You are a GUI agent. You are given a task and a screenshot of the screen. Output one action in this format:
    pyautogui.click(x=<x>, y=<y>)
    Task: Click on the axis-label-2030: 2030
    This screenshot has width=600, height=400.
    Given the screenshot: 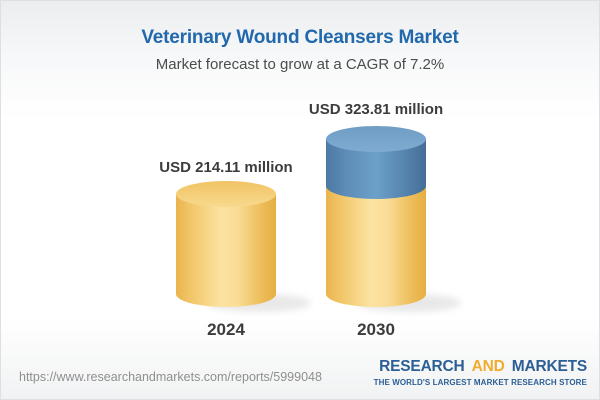 What is the action you would take?
    pyautogui.click(x=376, y=329)
    